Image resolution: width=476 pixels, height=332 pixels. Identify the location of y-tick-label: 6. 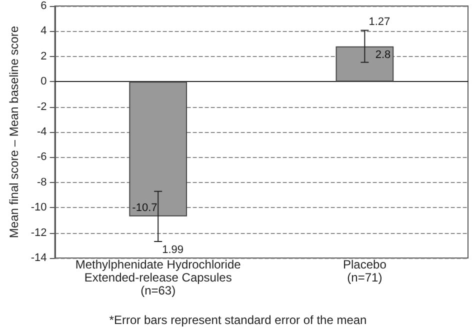
(43, 6).